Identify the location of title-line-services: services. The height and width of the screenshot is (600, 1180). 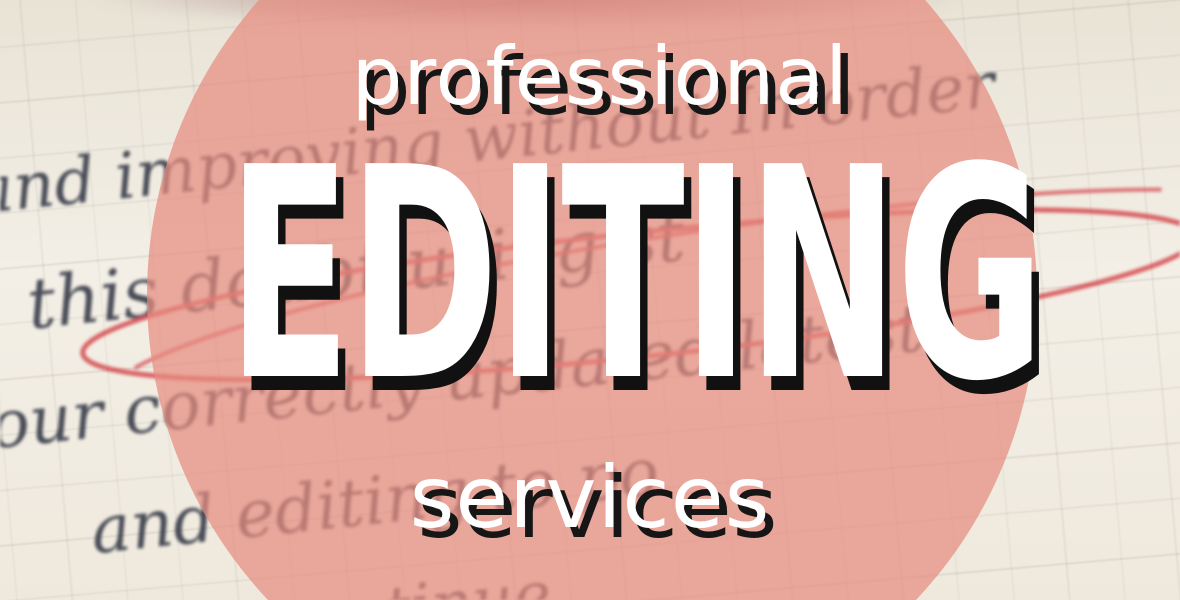
(590, 498).